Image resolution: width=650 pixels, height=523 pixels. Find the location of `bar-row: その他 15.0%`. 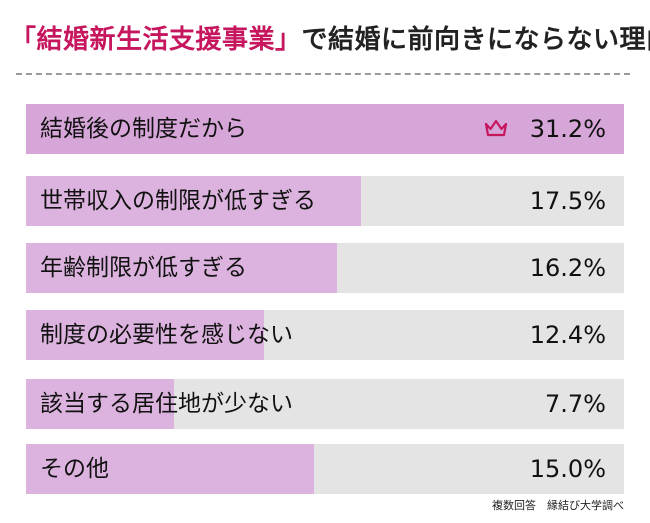

bar-row: その他 15.0% is located at coordinates (325, 469).